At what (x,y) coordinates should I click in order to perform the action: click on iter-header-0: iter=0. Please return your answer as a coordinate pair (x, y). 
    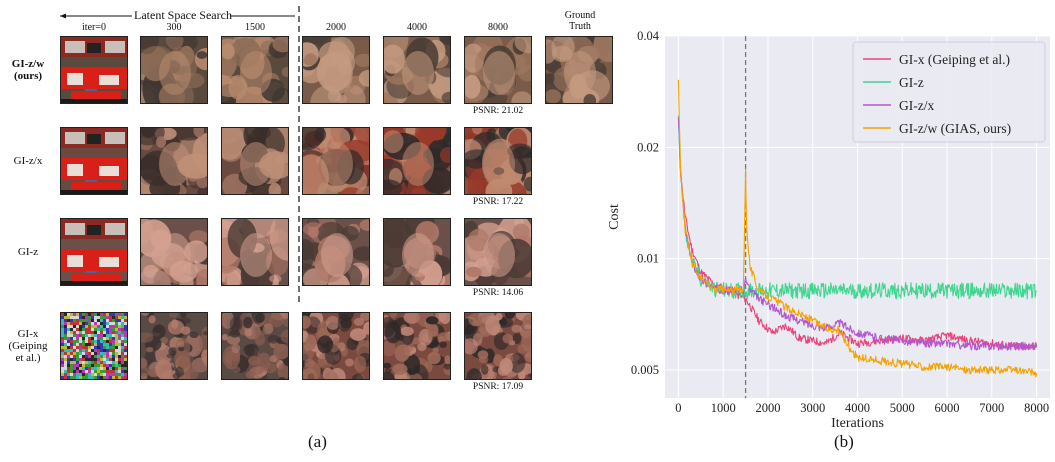
    Looking at the image, I should click on (94, 27).